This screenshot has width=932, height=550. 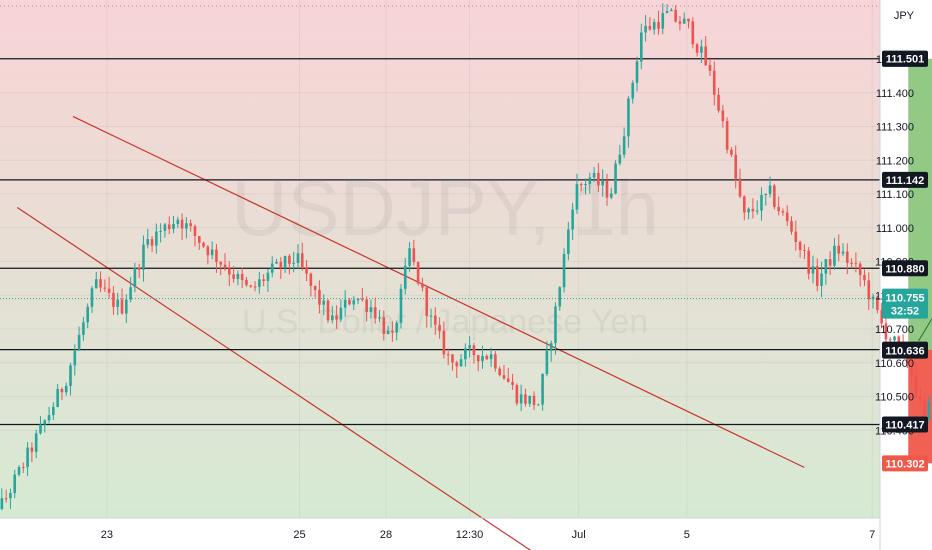 I want to click on price-tick-label: 111.000, so click(x=895, y=229).